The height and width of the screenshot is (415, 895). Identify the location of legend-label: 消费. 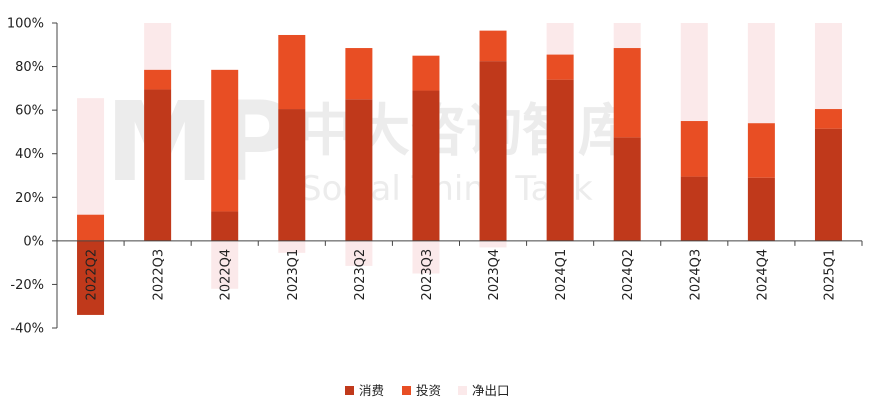
(371, 390).